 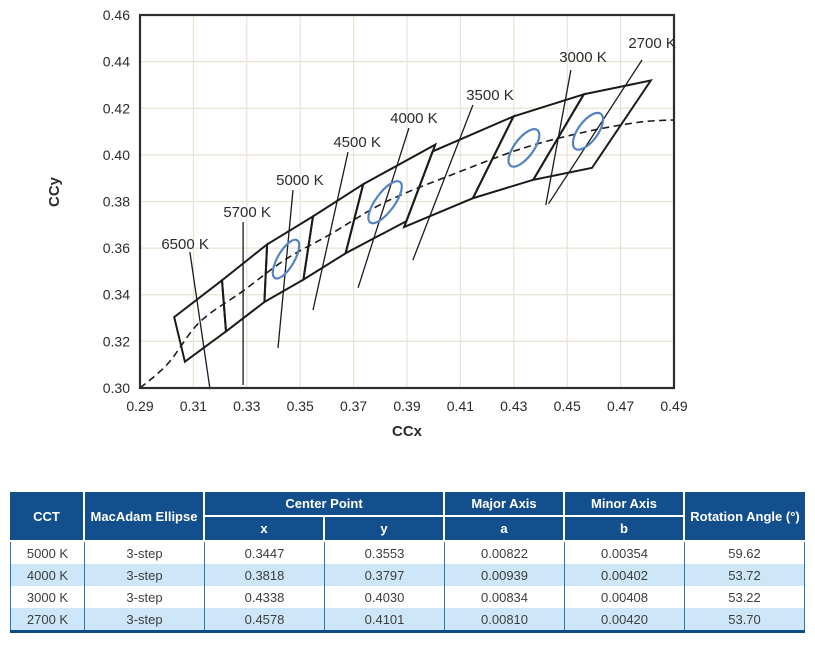 What do you see at coordinates (625, 575) in the screenshot?
I see `cell-b: 0.00402` at bounding box center [625, 575].